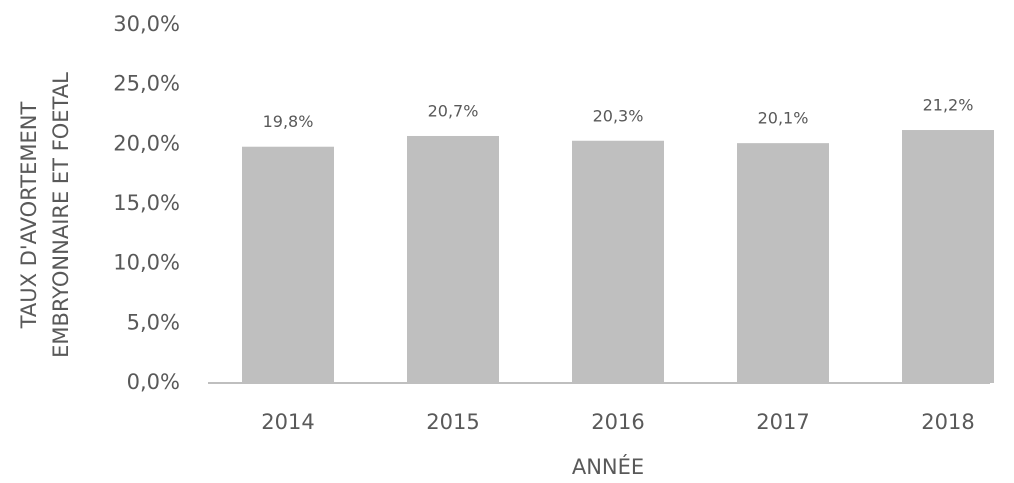  I want to click on x-tick-label: 2018, so click(947, 422).